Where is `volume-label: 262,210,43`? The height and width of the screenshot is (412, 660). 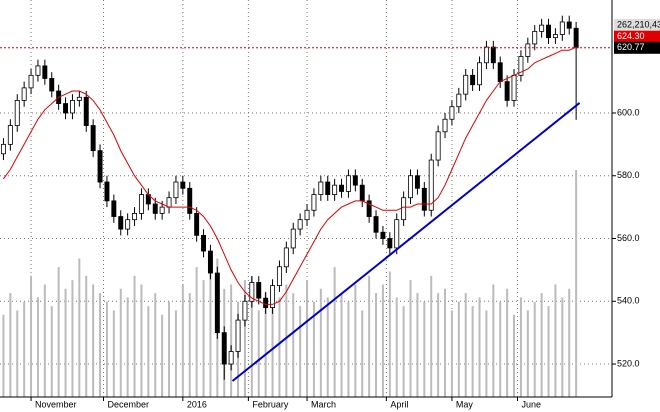 volume-label: 262,210,43 is located at coordinates (638, 24).